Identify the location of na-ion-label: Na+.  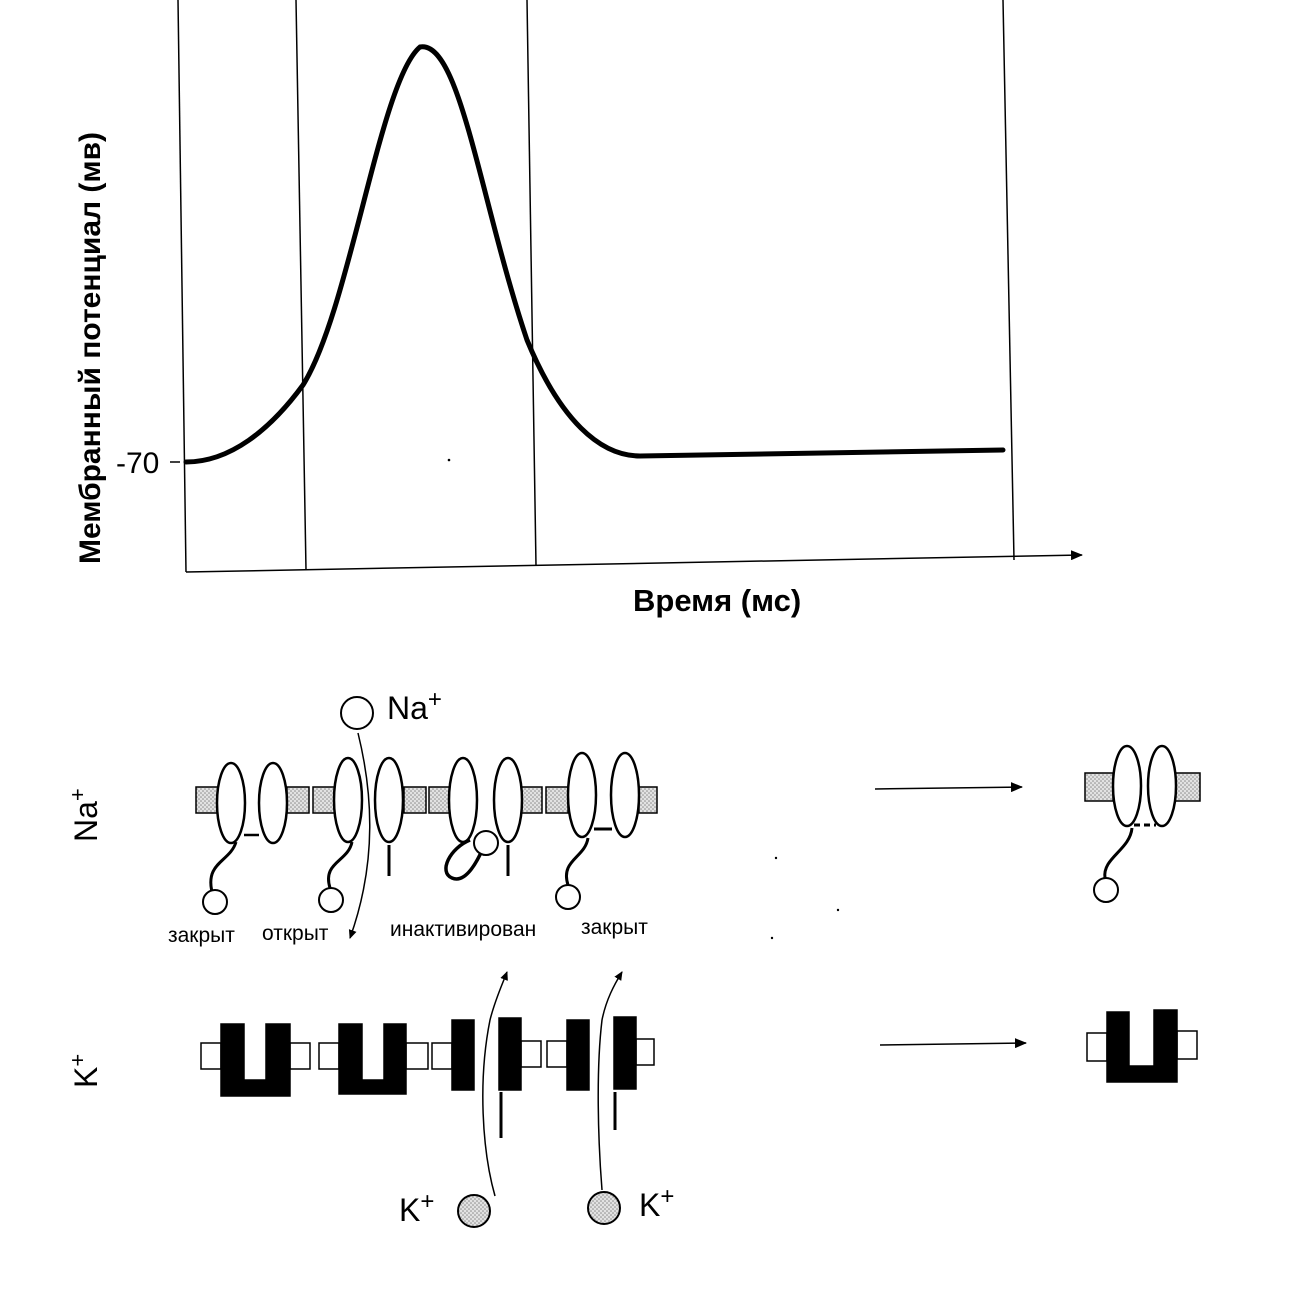
(414, 706).